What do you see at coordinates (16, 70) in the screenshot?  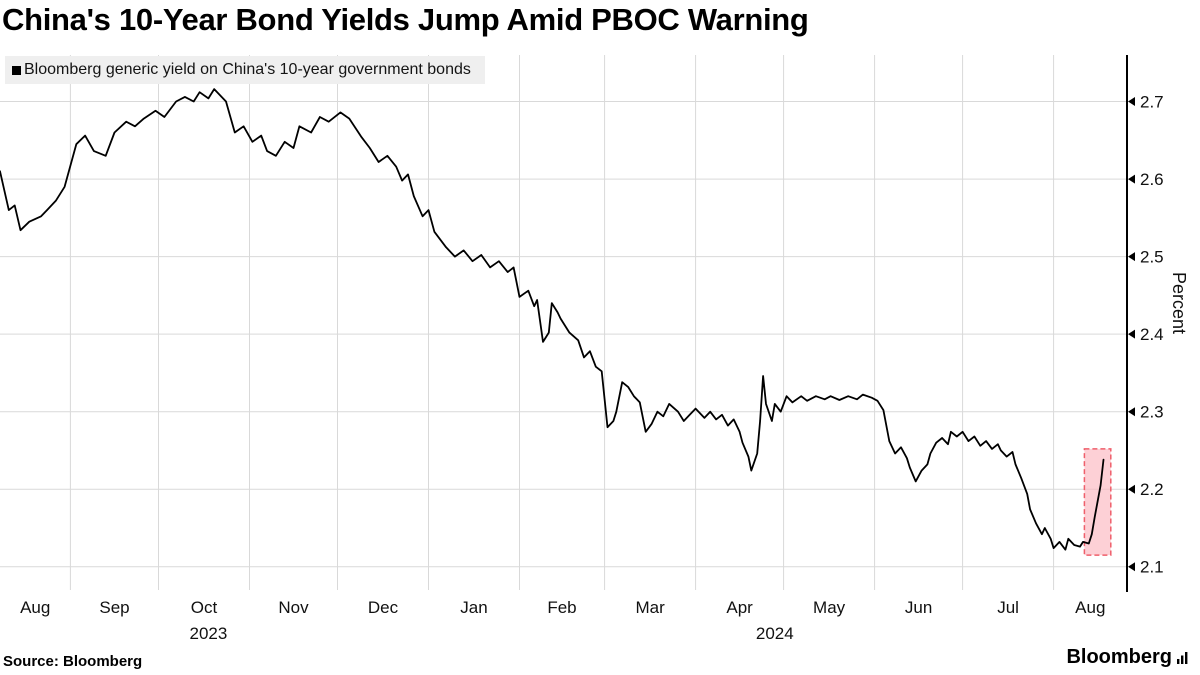 I see `legend-swatch-icon` at bounding box center [16, 70].